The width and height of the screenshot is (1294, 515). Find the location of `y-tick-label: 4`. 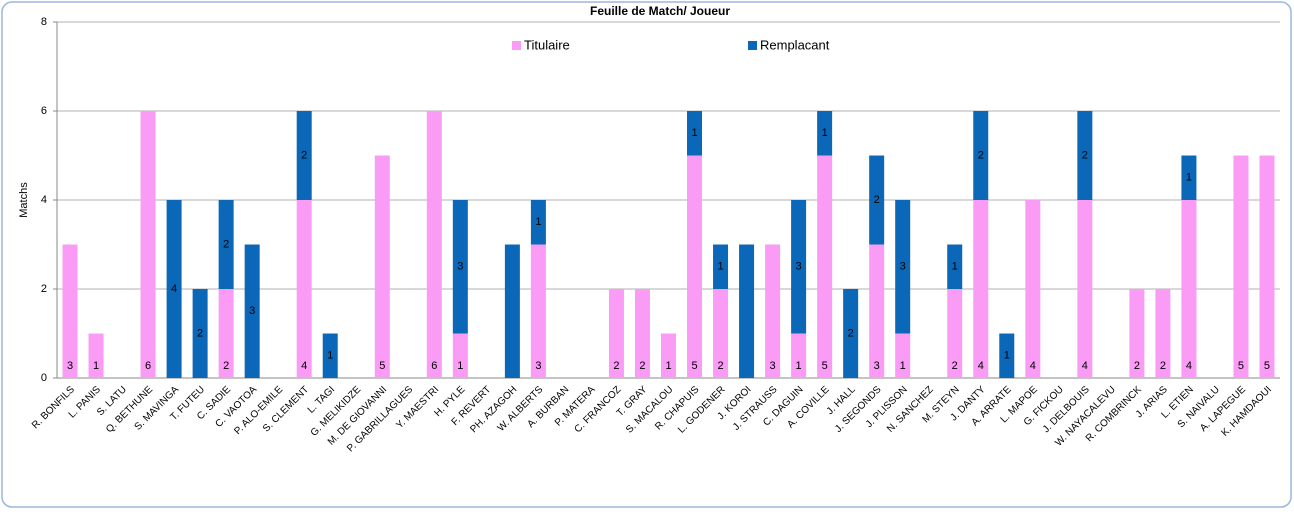

y-tick-label: 4 is located at coordinates (44, 200).